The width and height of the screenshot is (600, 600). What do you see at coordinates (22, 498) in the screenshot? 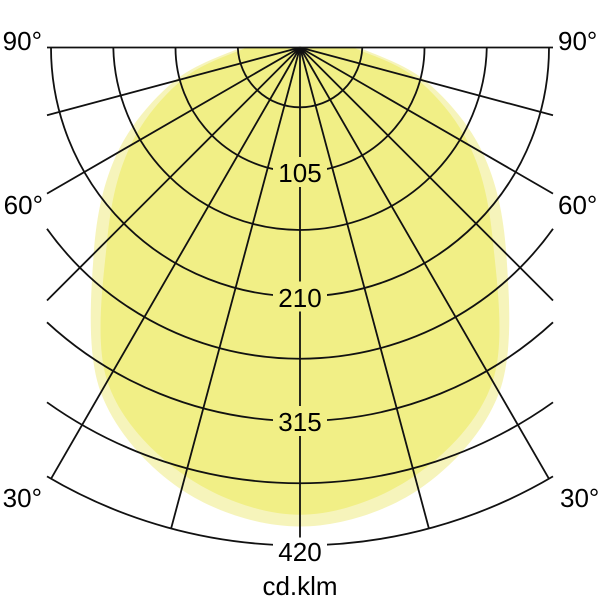
I see `angle-label-left-30: 30°` at bounding box center [22, 498].